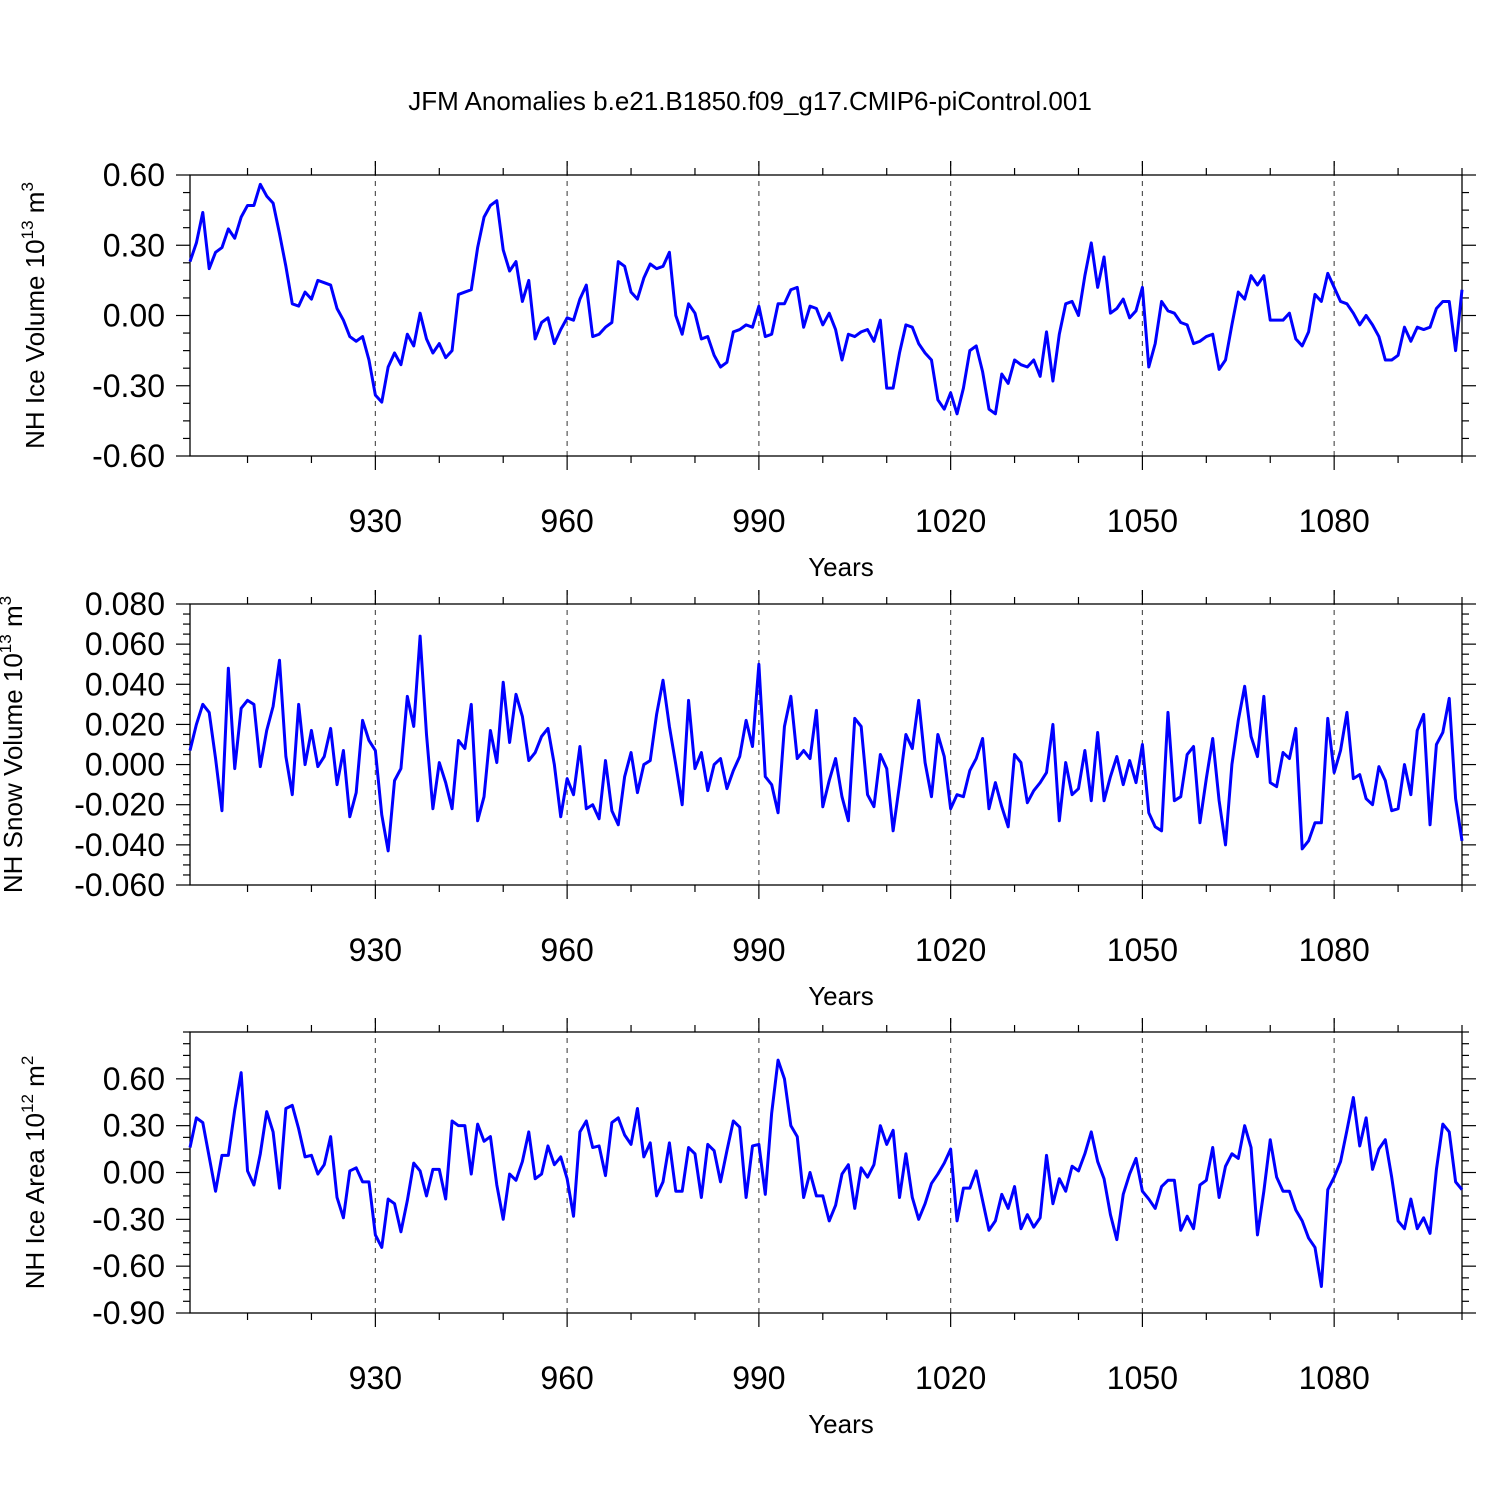 The image size is (1500, 1500). What do you see at coordinates (14, 744) in the screenshot?
I see `y-axis-label: NH Snow Volume 1013 m3` at bounding box center [14, 744].